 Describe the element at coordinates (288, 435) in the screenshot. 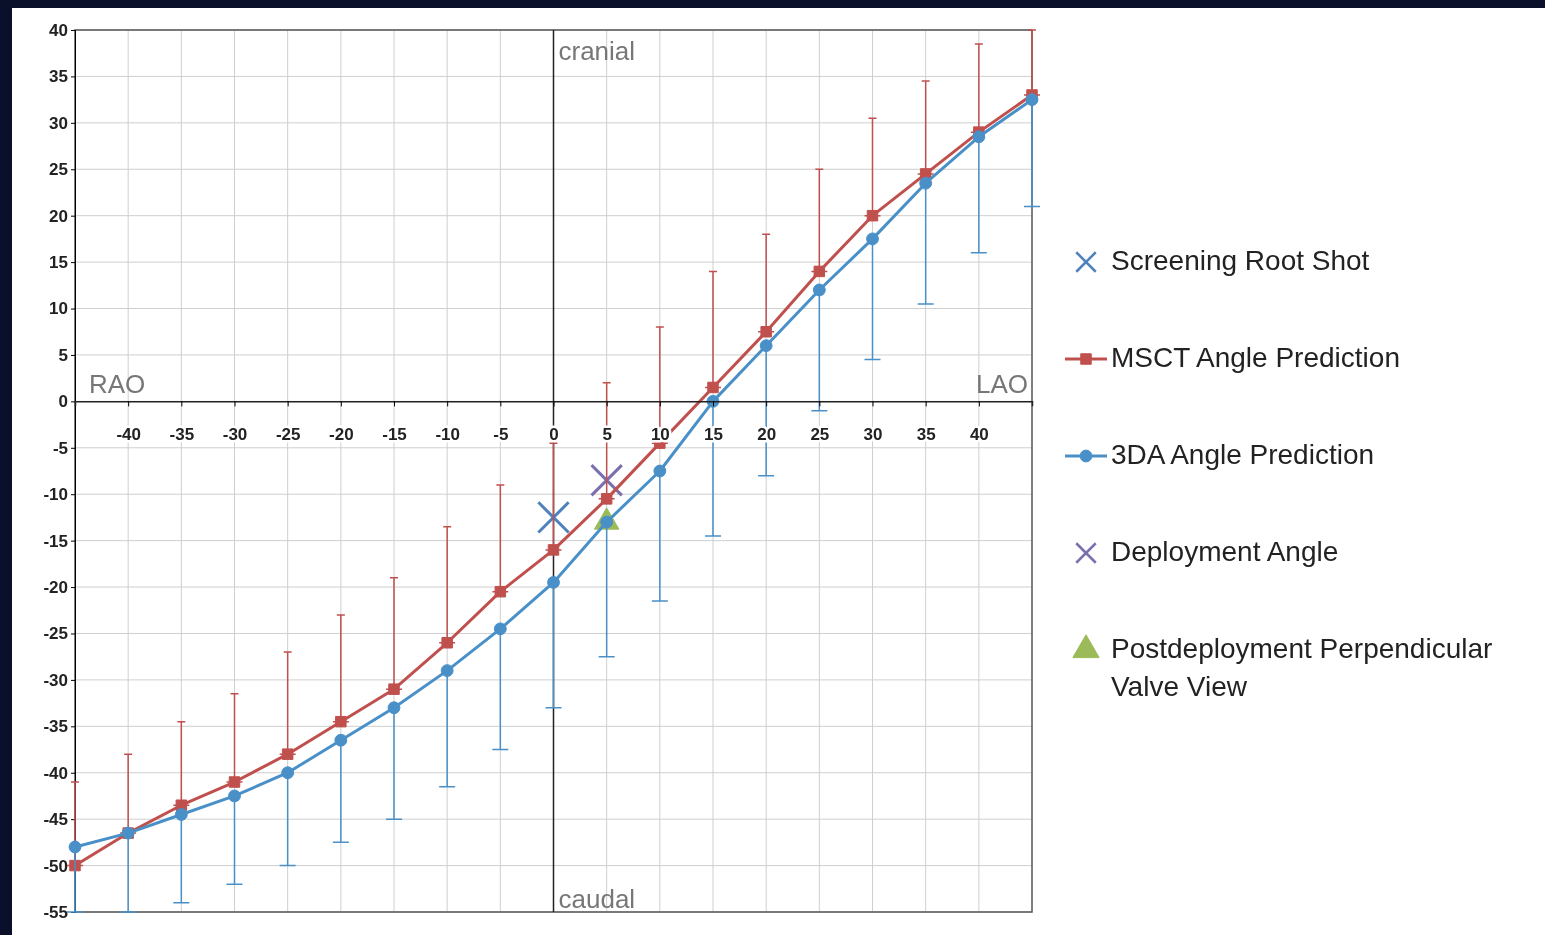

I see `x-tick-label: -25` at that location.